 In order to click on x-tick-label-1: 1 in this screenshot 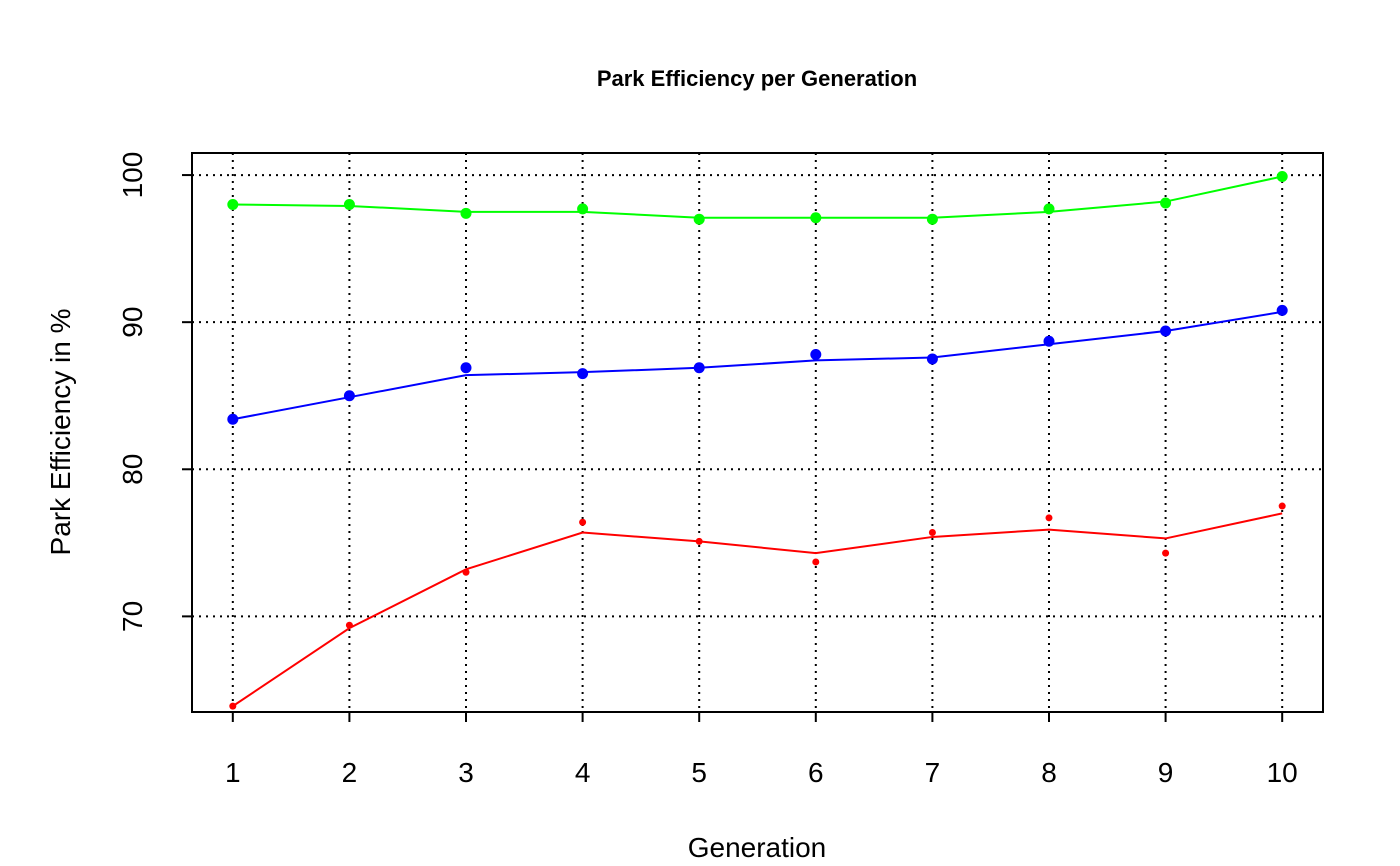, I will do `click(233, 772)`.